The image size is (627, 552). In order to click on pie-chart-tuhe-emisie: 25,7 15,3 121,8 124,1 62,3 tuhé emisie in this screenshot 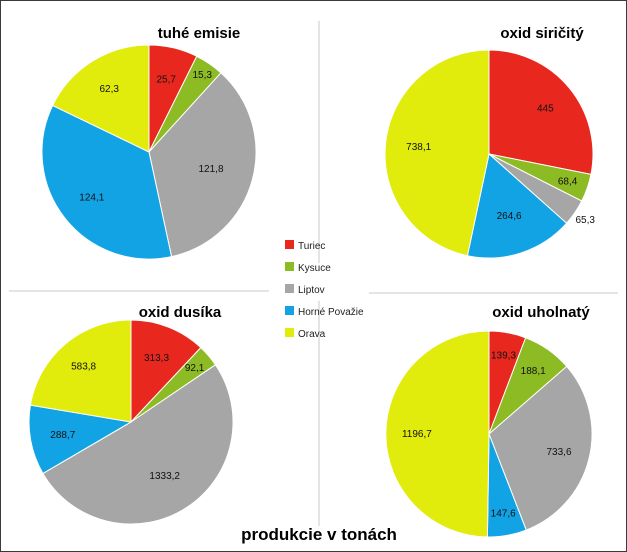, I will do `click(149, 142)`.